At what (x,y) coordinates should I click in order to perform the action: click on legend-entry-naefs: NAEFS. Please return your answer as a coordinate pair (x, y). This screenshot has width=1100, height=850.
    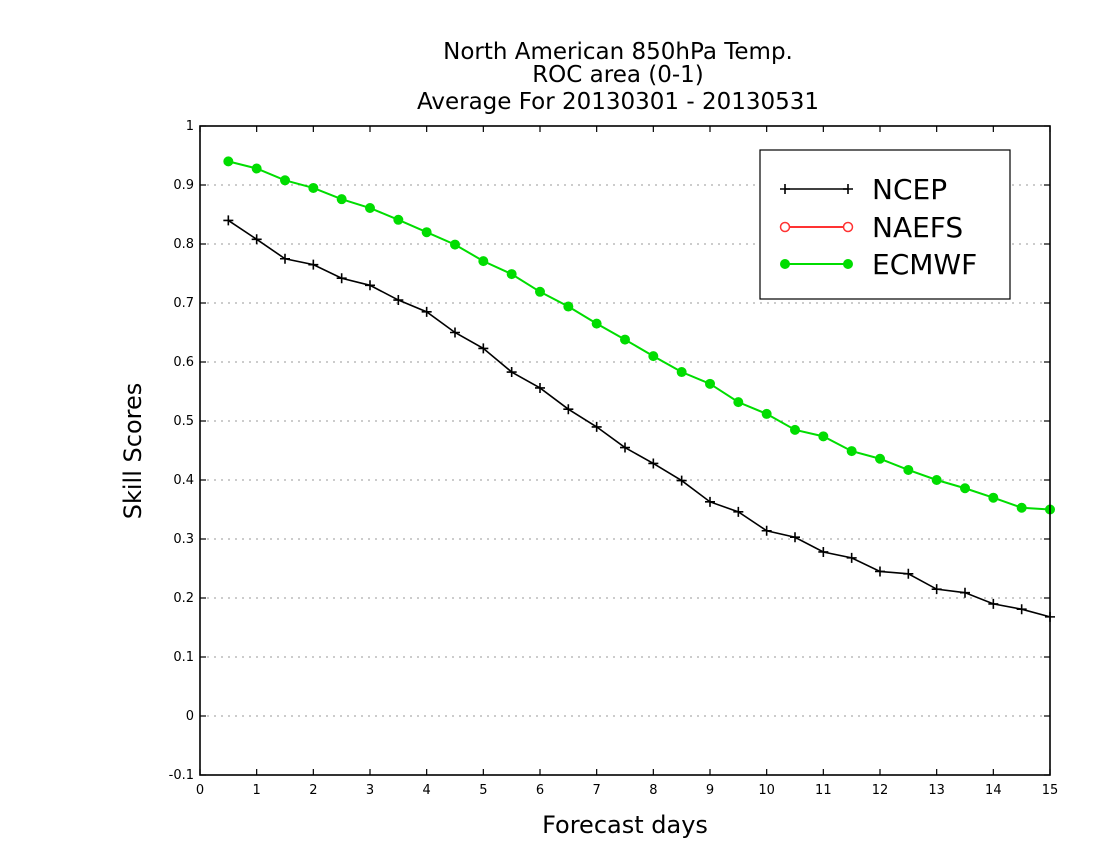
    Looking at the image, I should click on (871, 227).